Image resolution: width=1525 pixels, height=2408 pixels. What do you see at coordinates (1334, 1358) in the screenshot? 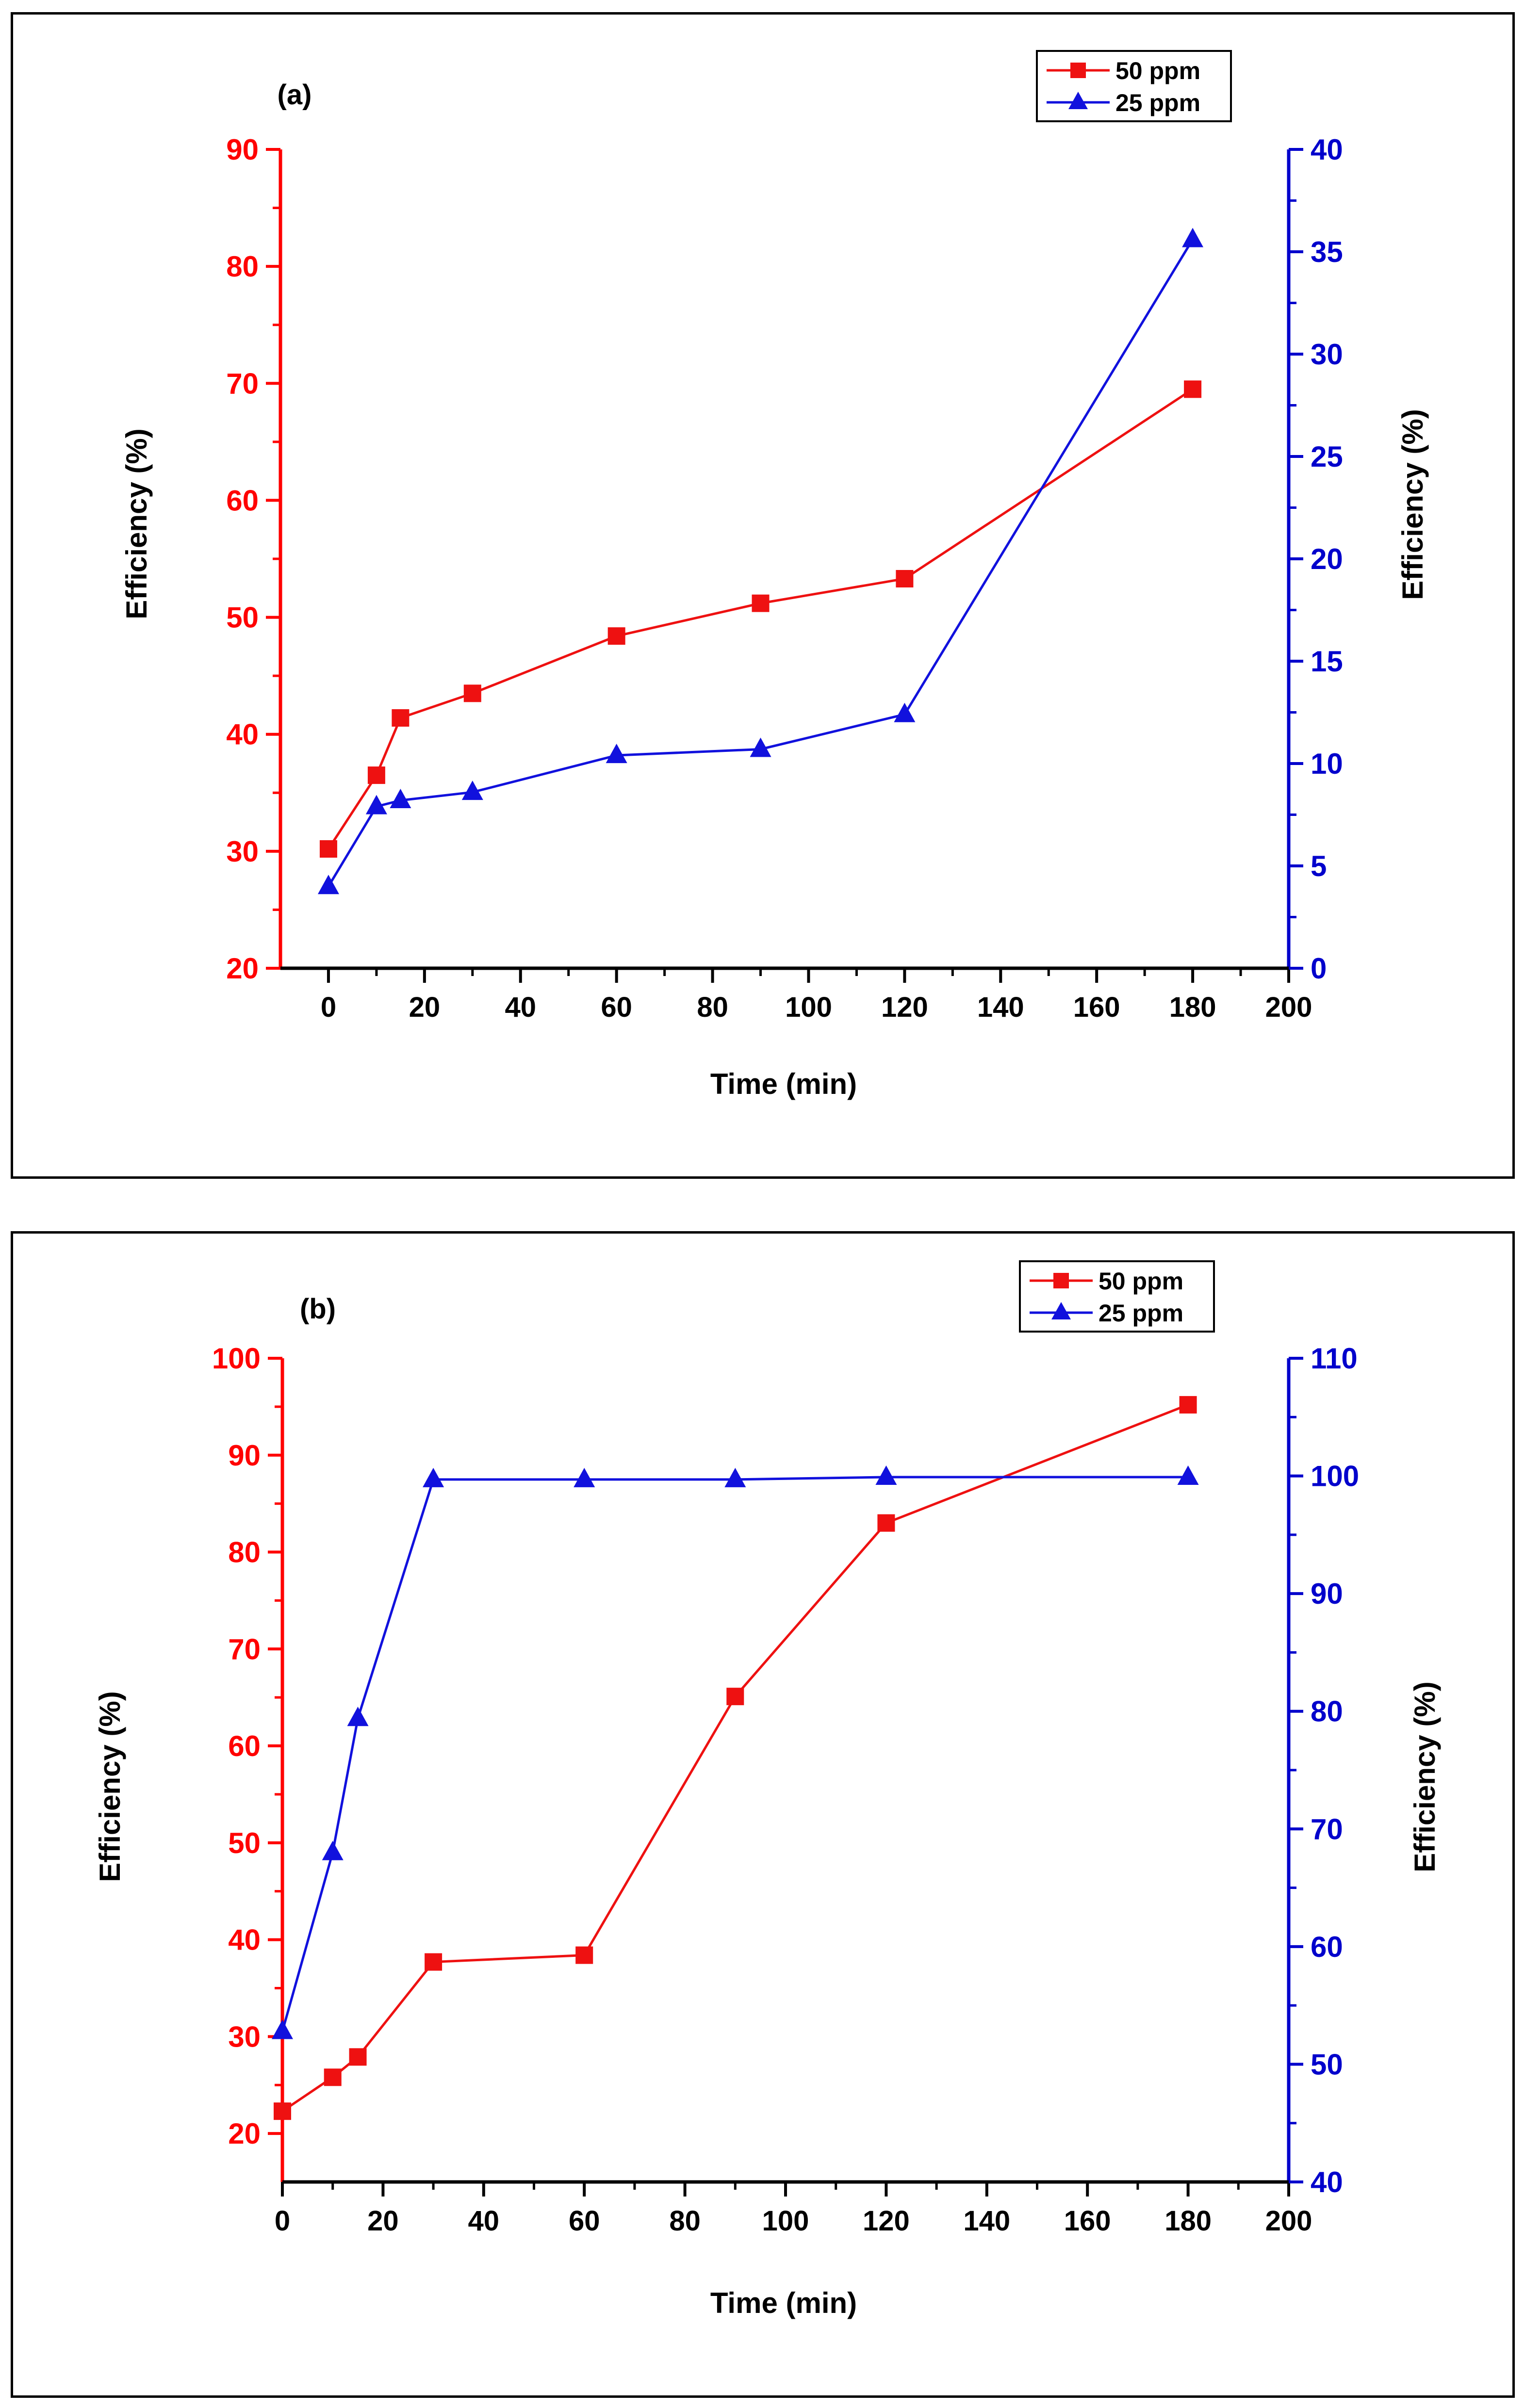
I see `right-tick-label: 110` at bounding box center [1334, 1358].